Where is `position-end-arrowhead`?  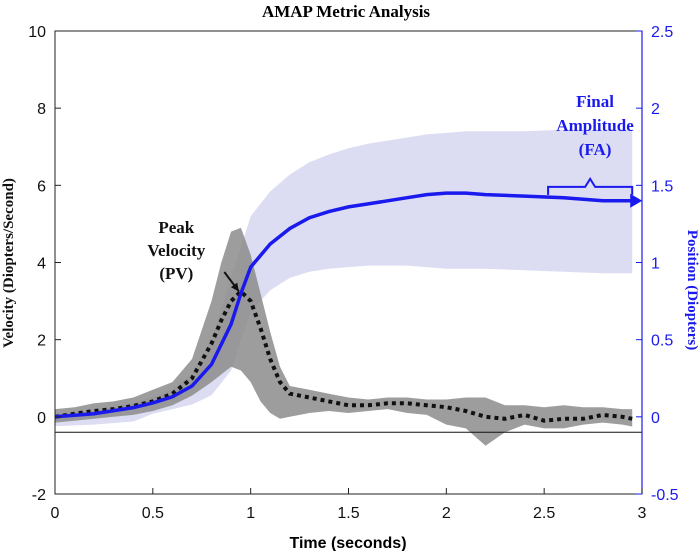
position-end-arrowhead is located at coordinates (636, 200).